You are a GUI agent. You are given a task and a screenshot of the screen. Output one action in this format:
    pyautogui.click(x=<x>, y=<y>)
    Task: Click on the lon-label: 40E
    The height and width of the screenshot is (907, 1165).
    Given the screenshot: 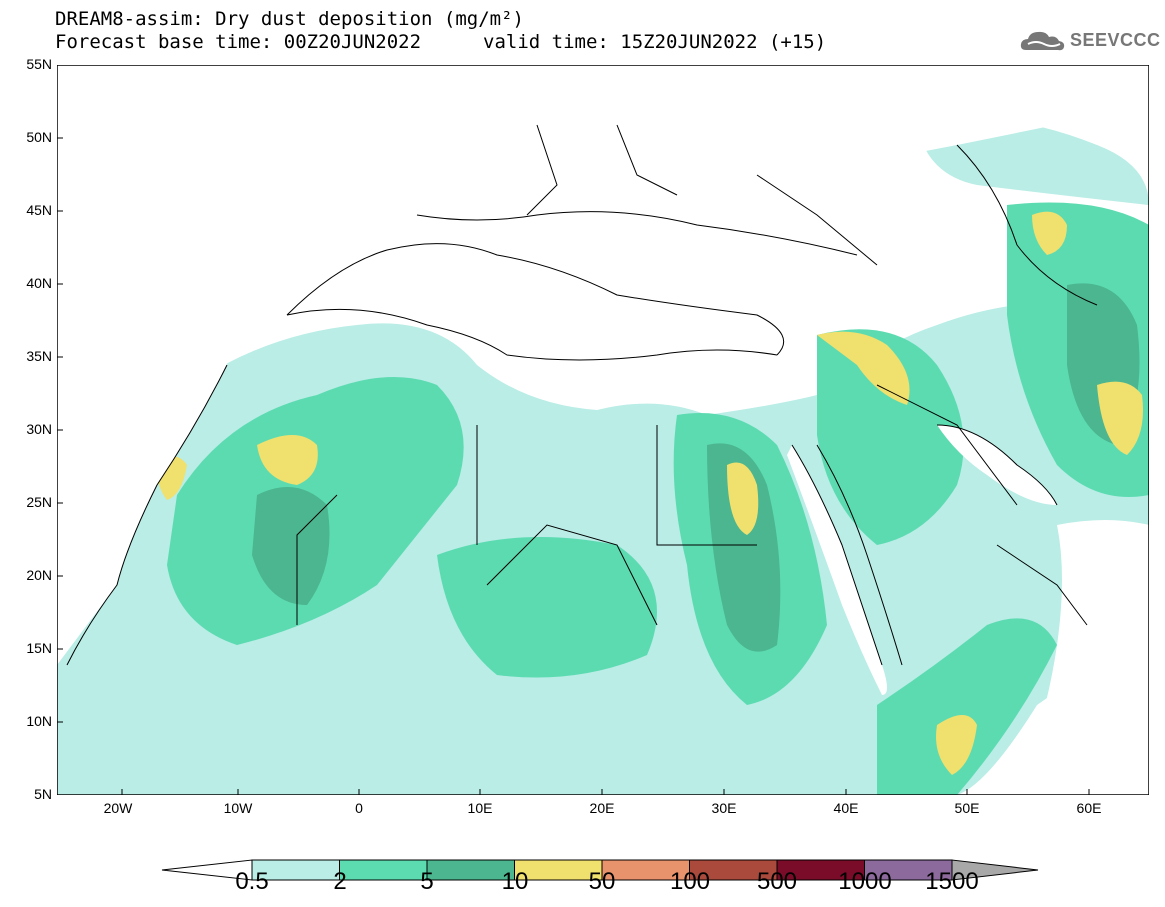 What is the action you would take?
    pyautogui.click(x=846, y=808)
    